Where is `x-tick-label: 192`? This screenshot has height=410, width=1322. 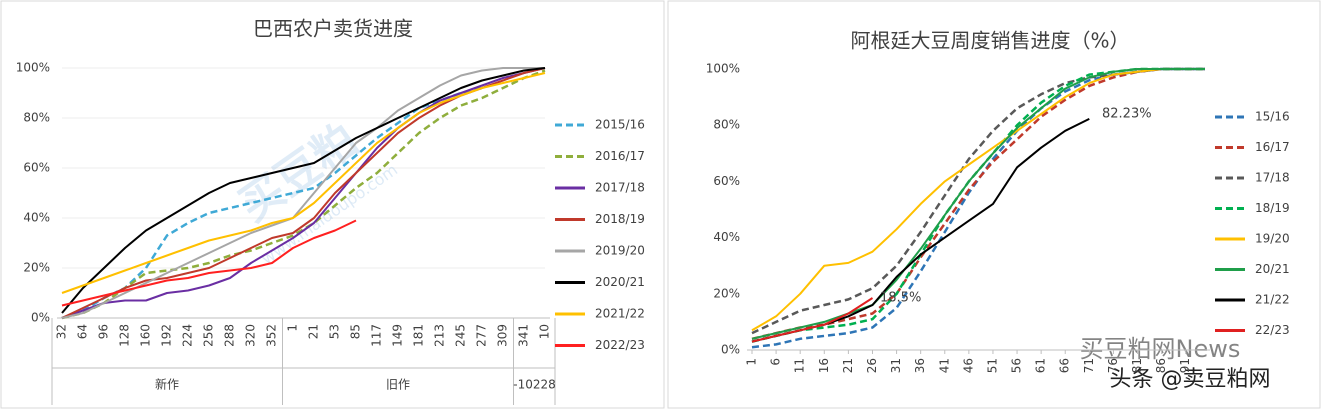
x-tick-label: 192 is located at coordinates (167, 335).